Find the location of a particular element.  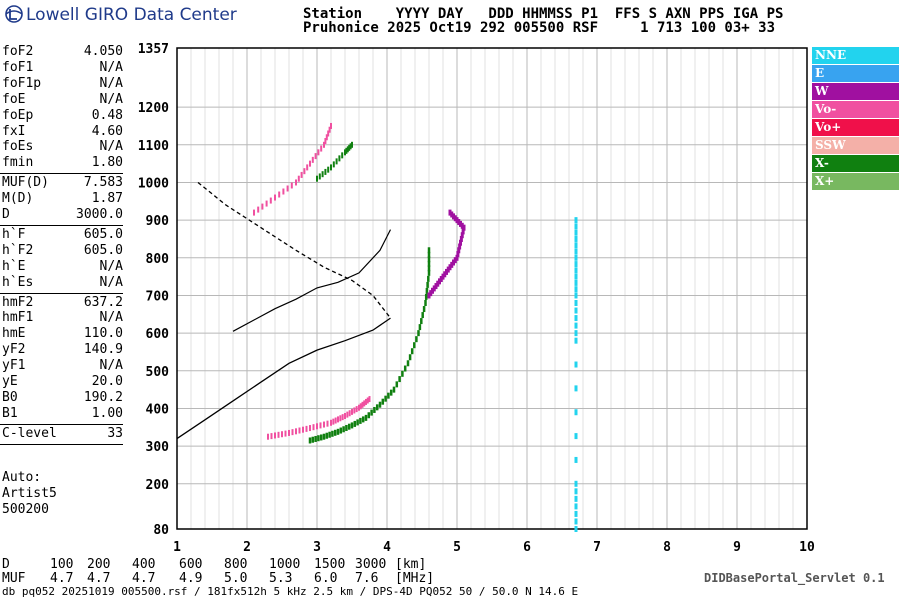

muf-cell: 400 is located at coordinates (144, 564).